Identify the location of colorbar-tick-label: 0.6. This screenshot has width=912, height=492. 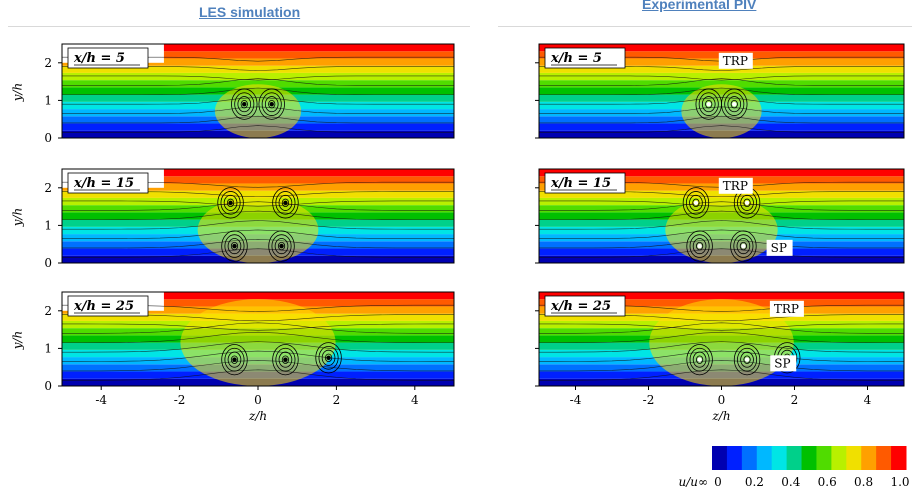
(827, 482).